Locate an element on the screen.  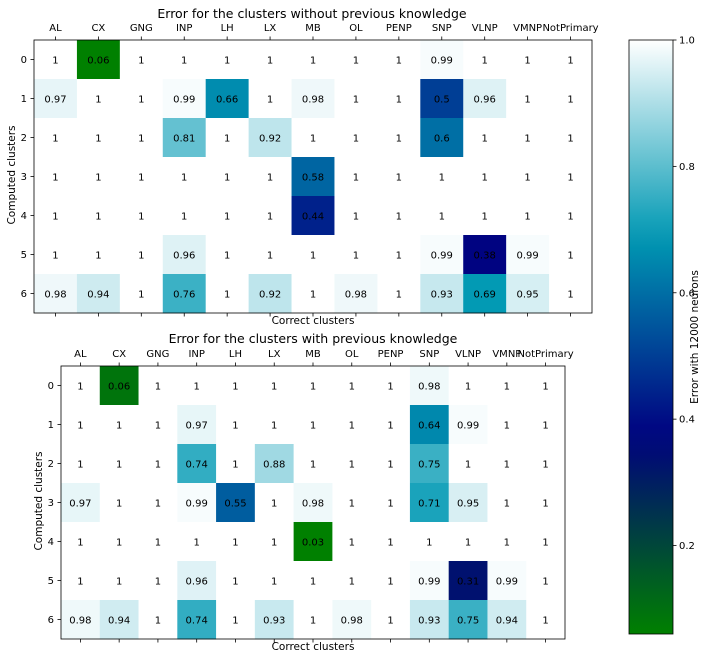
x-tick-label: LX is located at coordinates (274, 354).